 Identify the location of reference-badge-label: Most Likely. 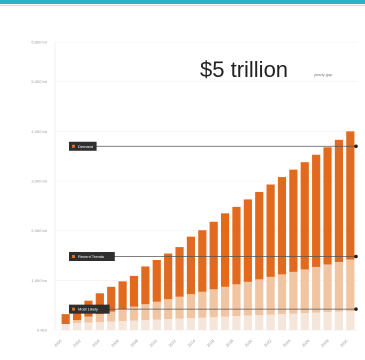
(88, 309).